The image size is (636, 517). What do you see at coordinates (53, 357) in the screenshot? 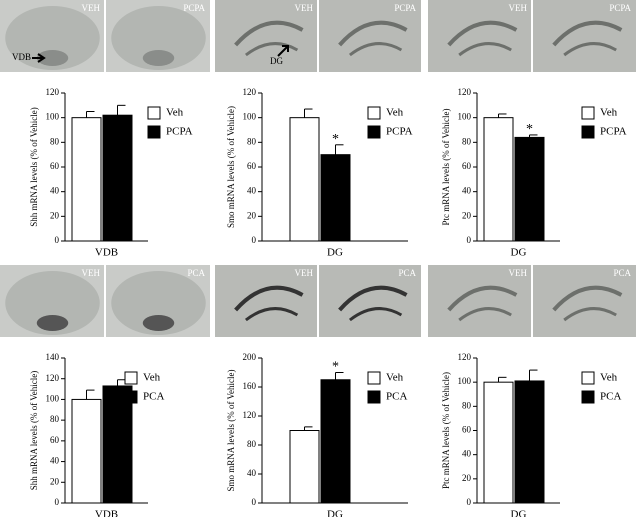
I see `y-tick-label: 140` at bounding box center [53, 357].